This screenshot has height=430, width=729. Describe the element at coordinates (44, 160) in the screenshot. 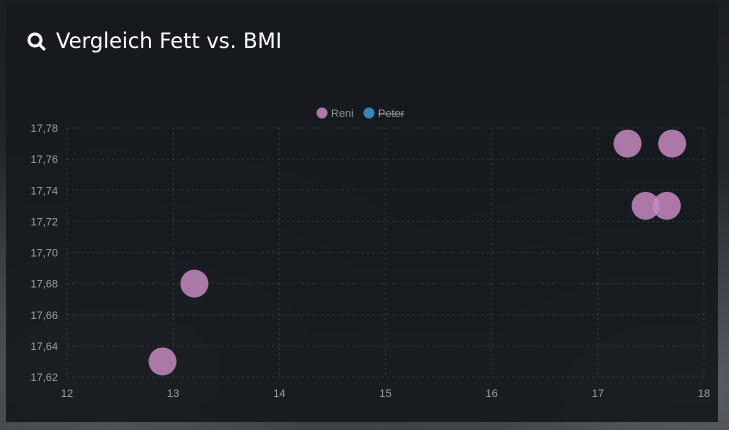

I see `y-tick-label: 17,76` at that location.